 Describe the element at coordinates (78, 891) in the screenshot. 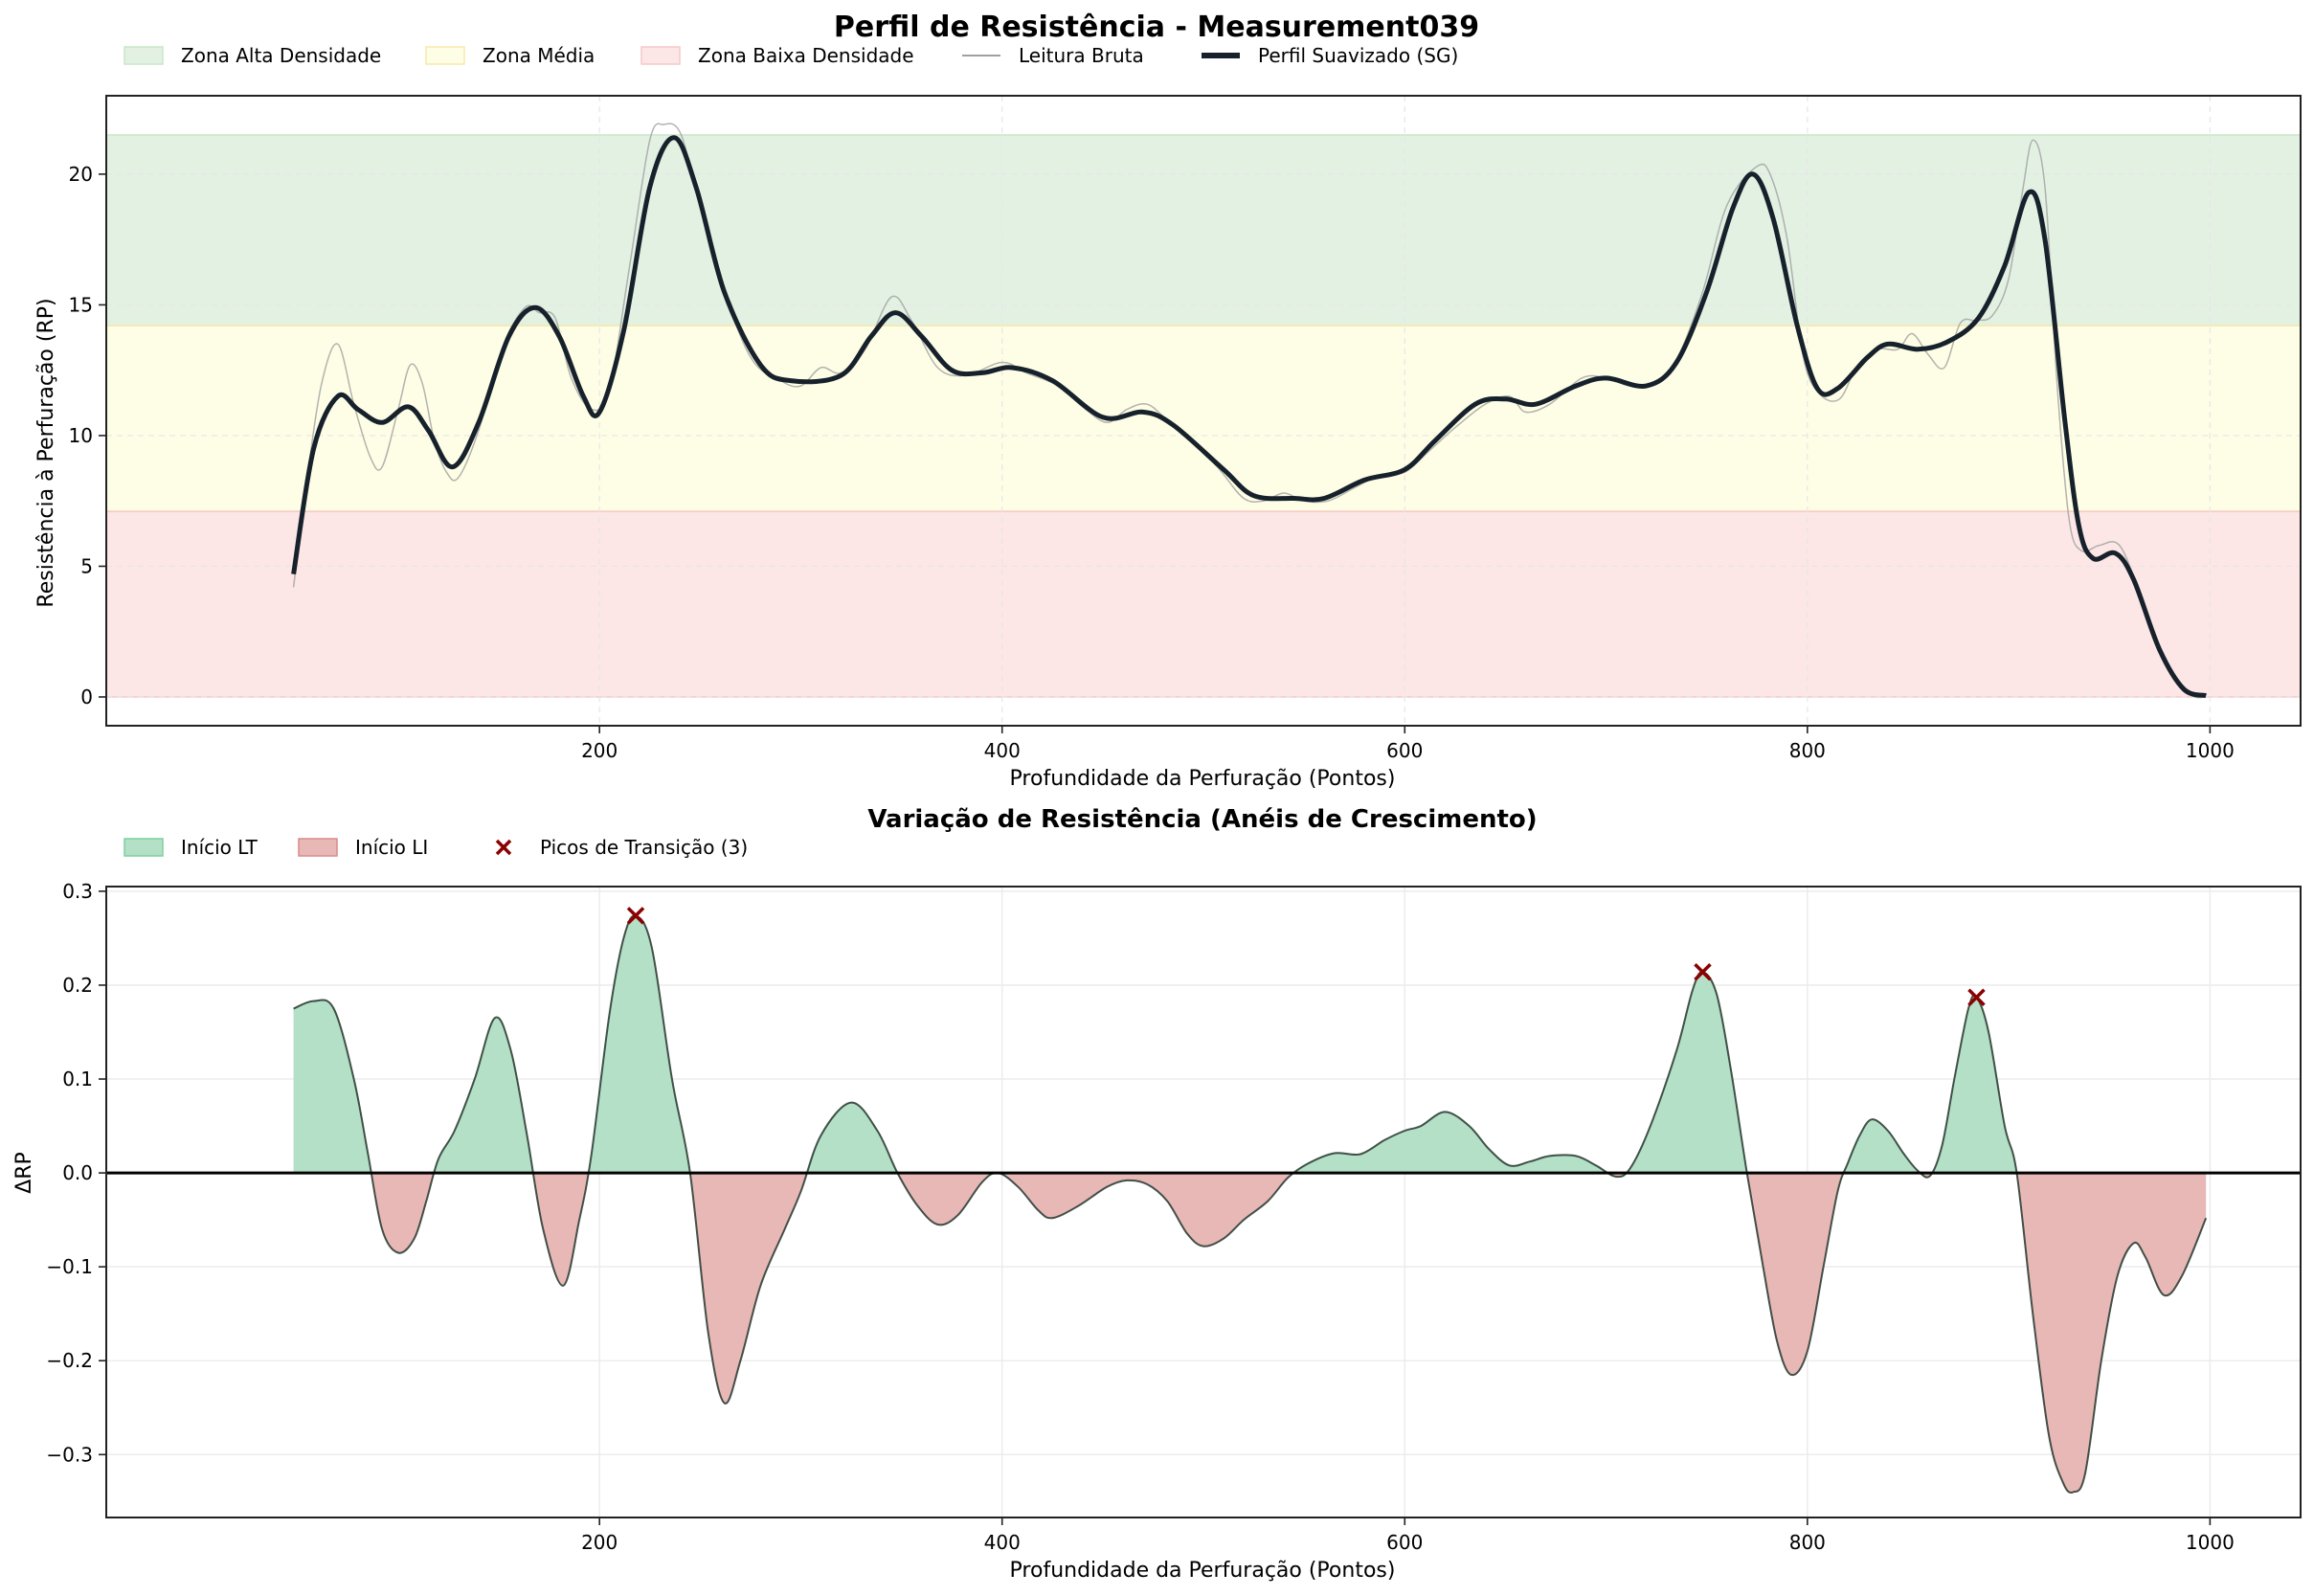

I see `y-tick-label: 0.3` at that location.